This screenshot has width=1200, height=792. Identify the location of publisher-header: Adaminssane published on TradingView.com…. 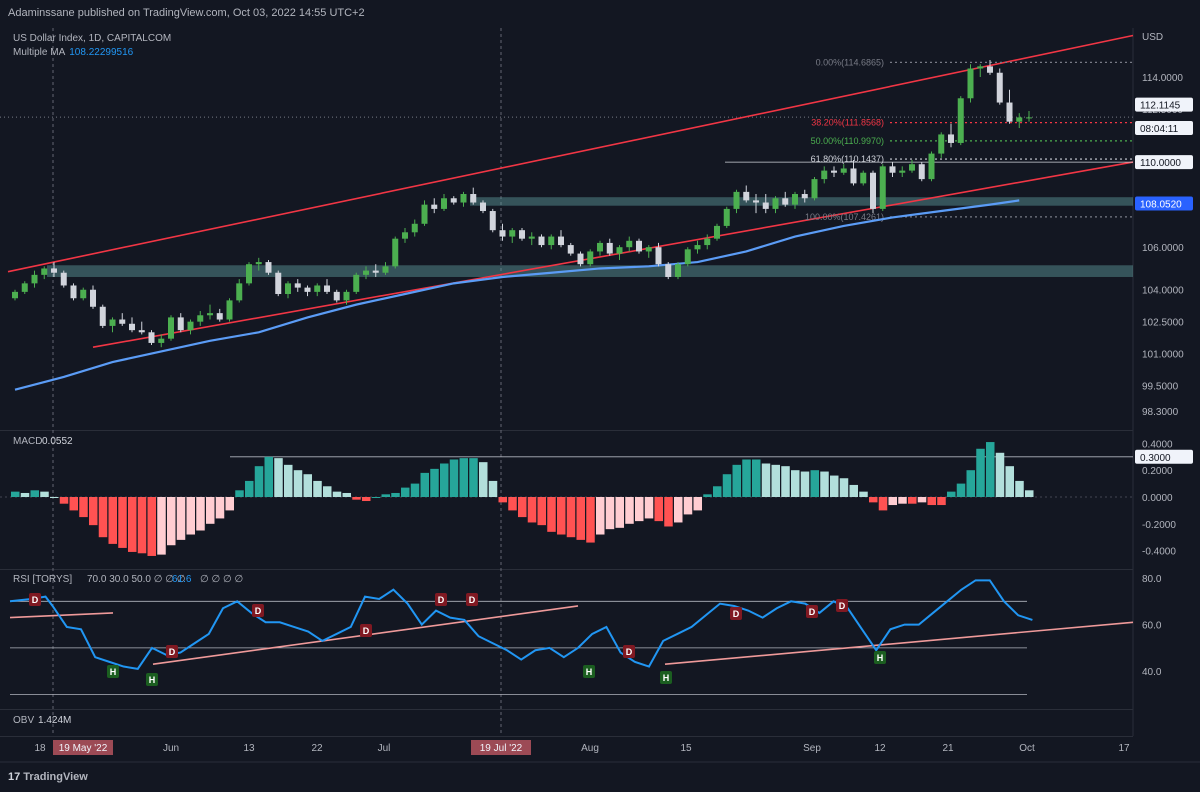
(186, 13).